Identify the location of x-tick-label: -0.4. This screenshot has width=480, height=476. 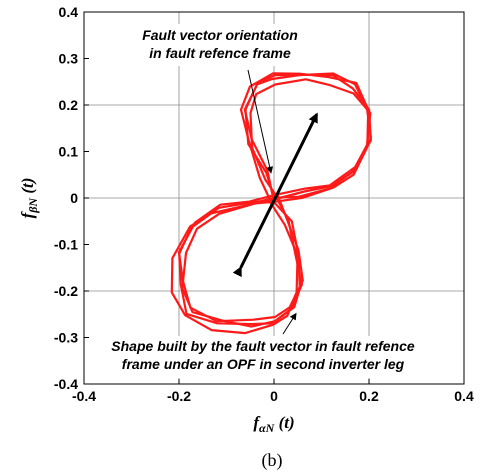
(84, 396).